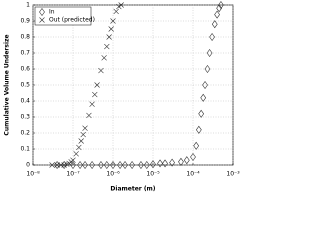 The height and width of the screenshot is (240, 320). Describe the element at coordinates (25, 53) in the screenshot. I see `y-tick-label: 0.7` at that location.